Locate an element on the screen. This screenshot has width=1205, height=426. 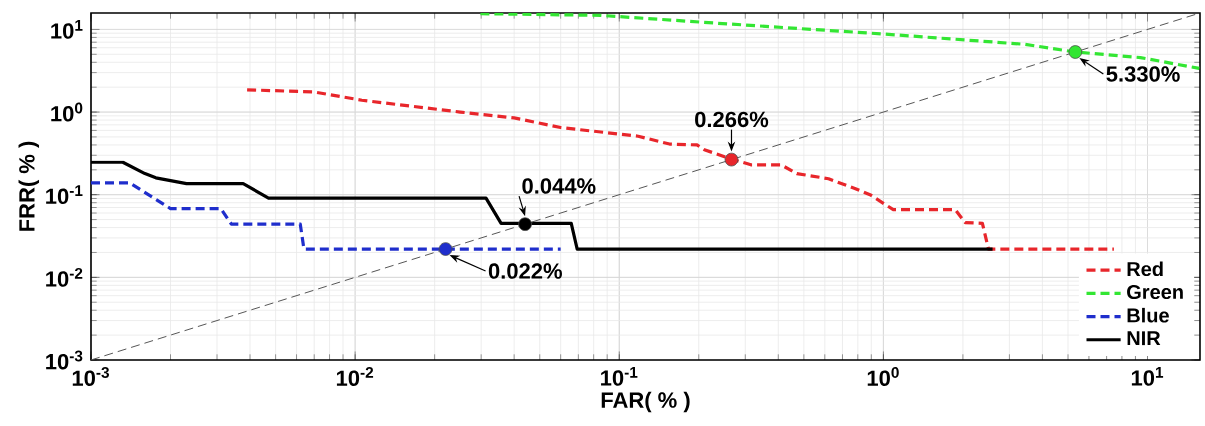
annotation: 0.266% is located at coordinates (732, 119).